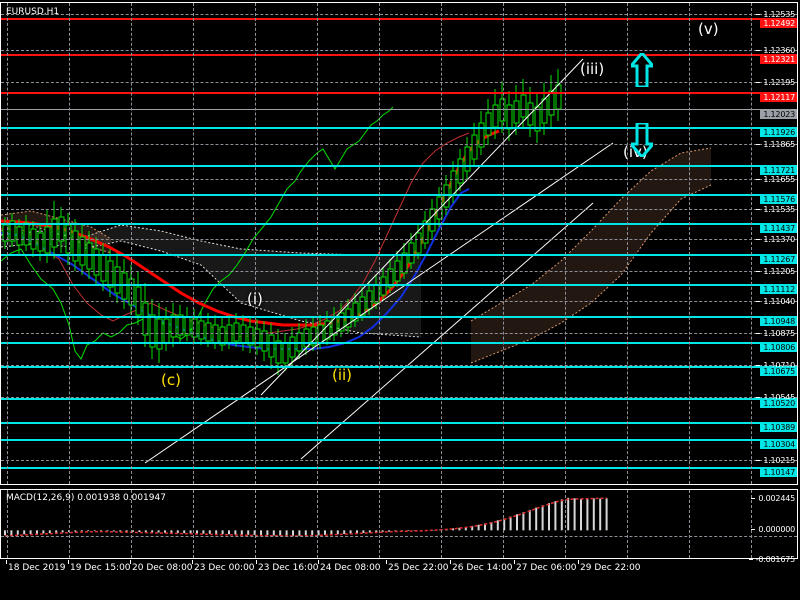  I want to click on time-axis-tick-label: 20 Dec 08:00, so click(162, 568).